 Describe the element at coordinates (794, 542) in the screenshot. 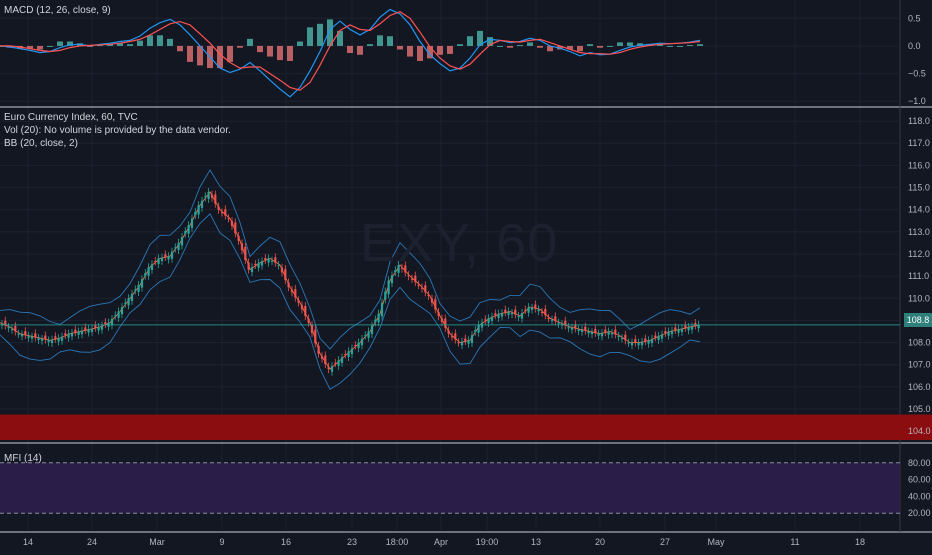

I see `x-axis-label: 11` at that location.